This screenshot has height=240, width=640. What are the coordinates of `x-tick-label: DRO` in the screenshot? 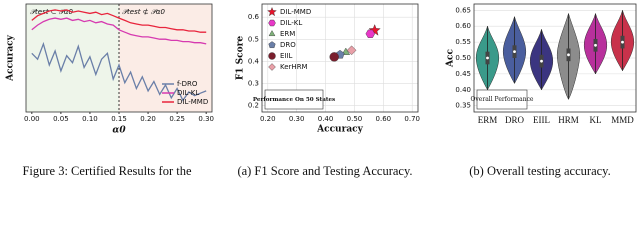 It's located at (515, 120).